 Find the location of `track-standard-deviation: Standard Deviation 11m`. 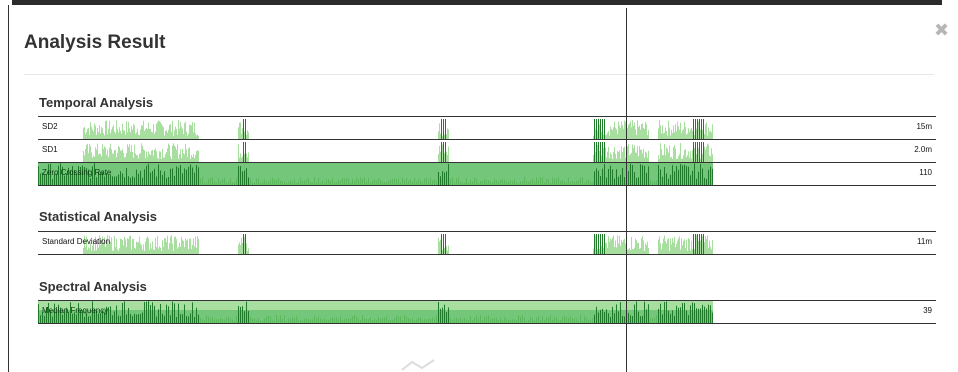

track-standard-deviation: Standard Deviation 11m is located at coordinates (487, 243).